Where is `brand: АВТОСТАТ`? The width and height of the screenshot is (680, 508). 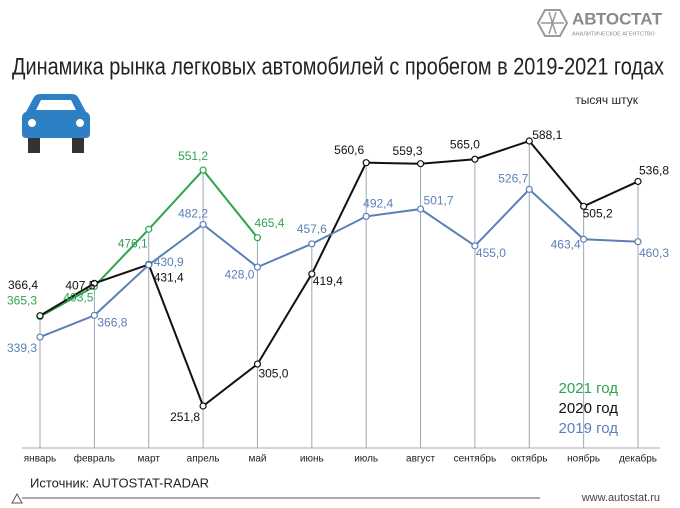 brand: АВТОСТАТ is located at coordinates (617, 18).